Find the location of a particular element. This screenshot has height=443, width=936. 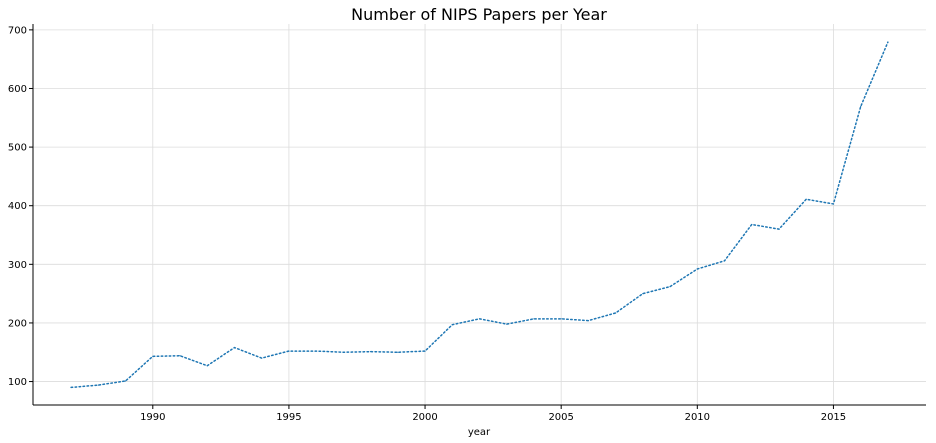

x-axis-ticks: 1990 1995 2000 2005 2010 2015 is located at coordinates (493, 414).